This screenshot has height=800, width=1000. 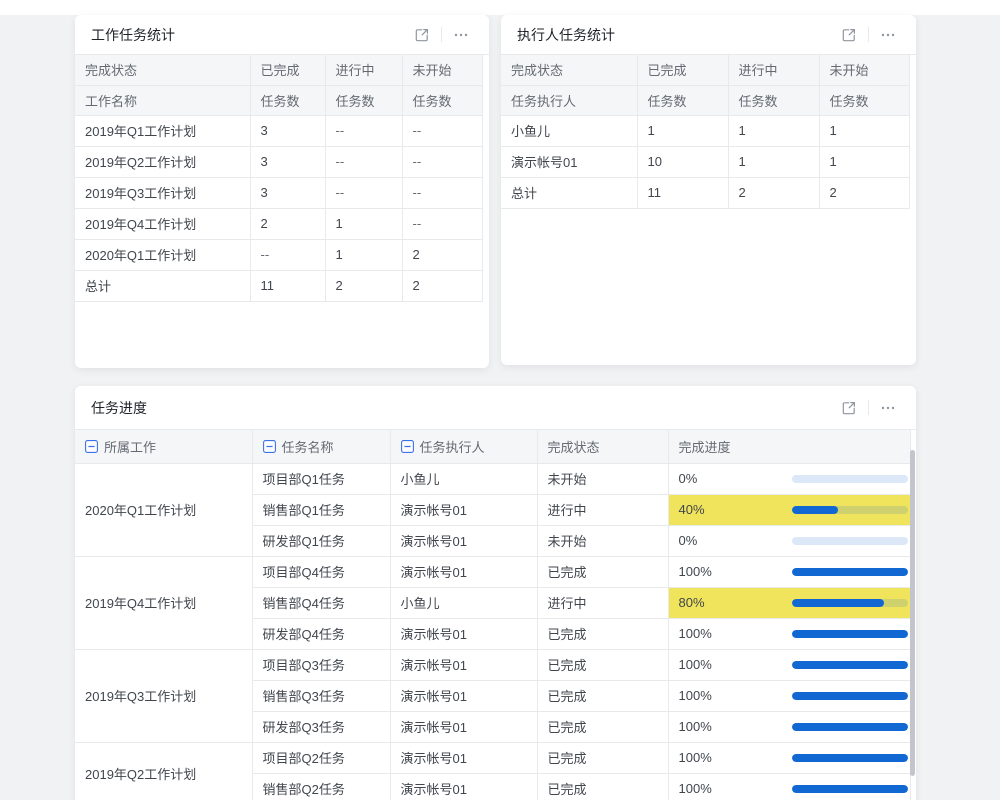 I want to click on task-name-cell: 销售部Q3任务, so click(x=321, y=696).